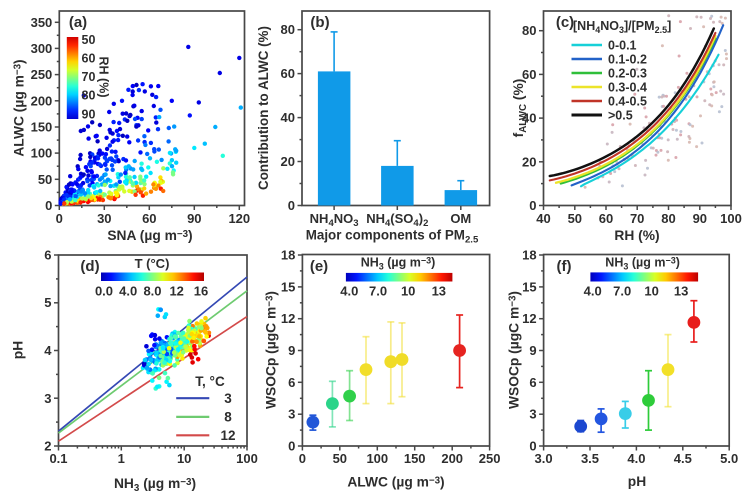 The height and width of the screenshot is (500, 750). Describe the element at coordinates (228, 417) in the screenshot. I see `svg-text: 8` at that location.